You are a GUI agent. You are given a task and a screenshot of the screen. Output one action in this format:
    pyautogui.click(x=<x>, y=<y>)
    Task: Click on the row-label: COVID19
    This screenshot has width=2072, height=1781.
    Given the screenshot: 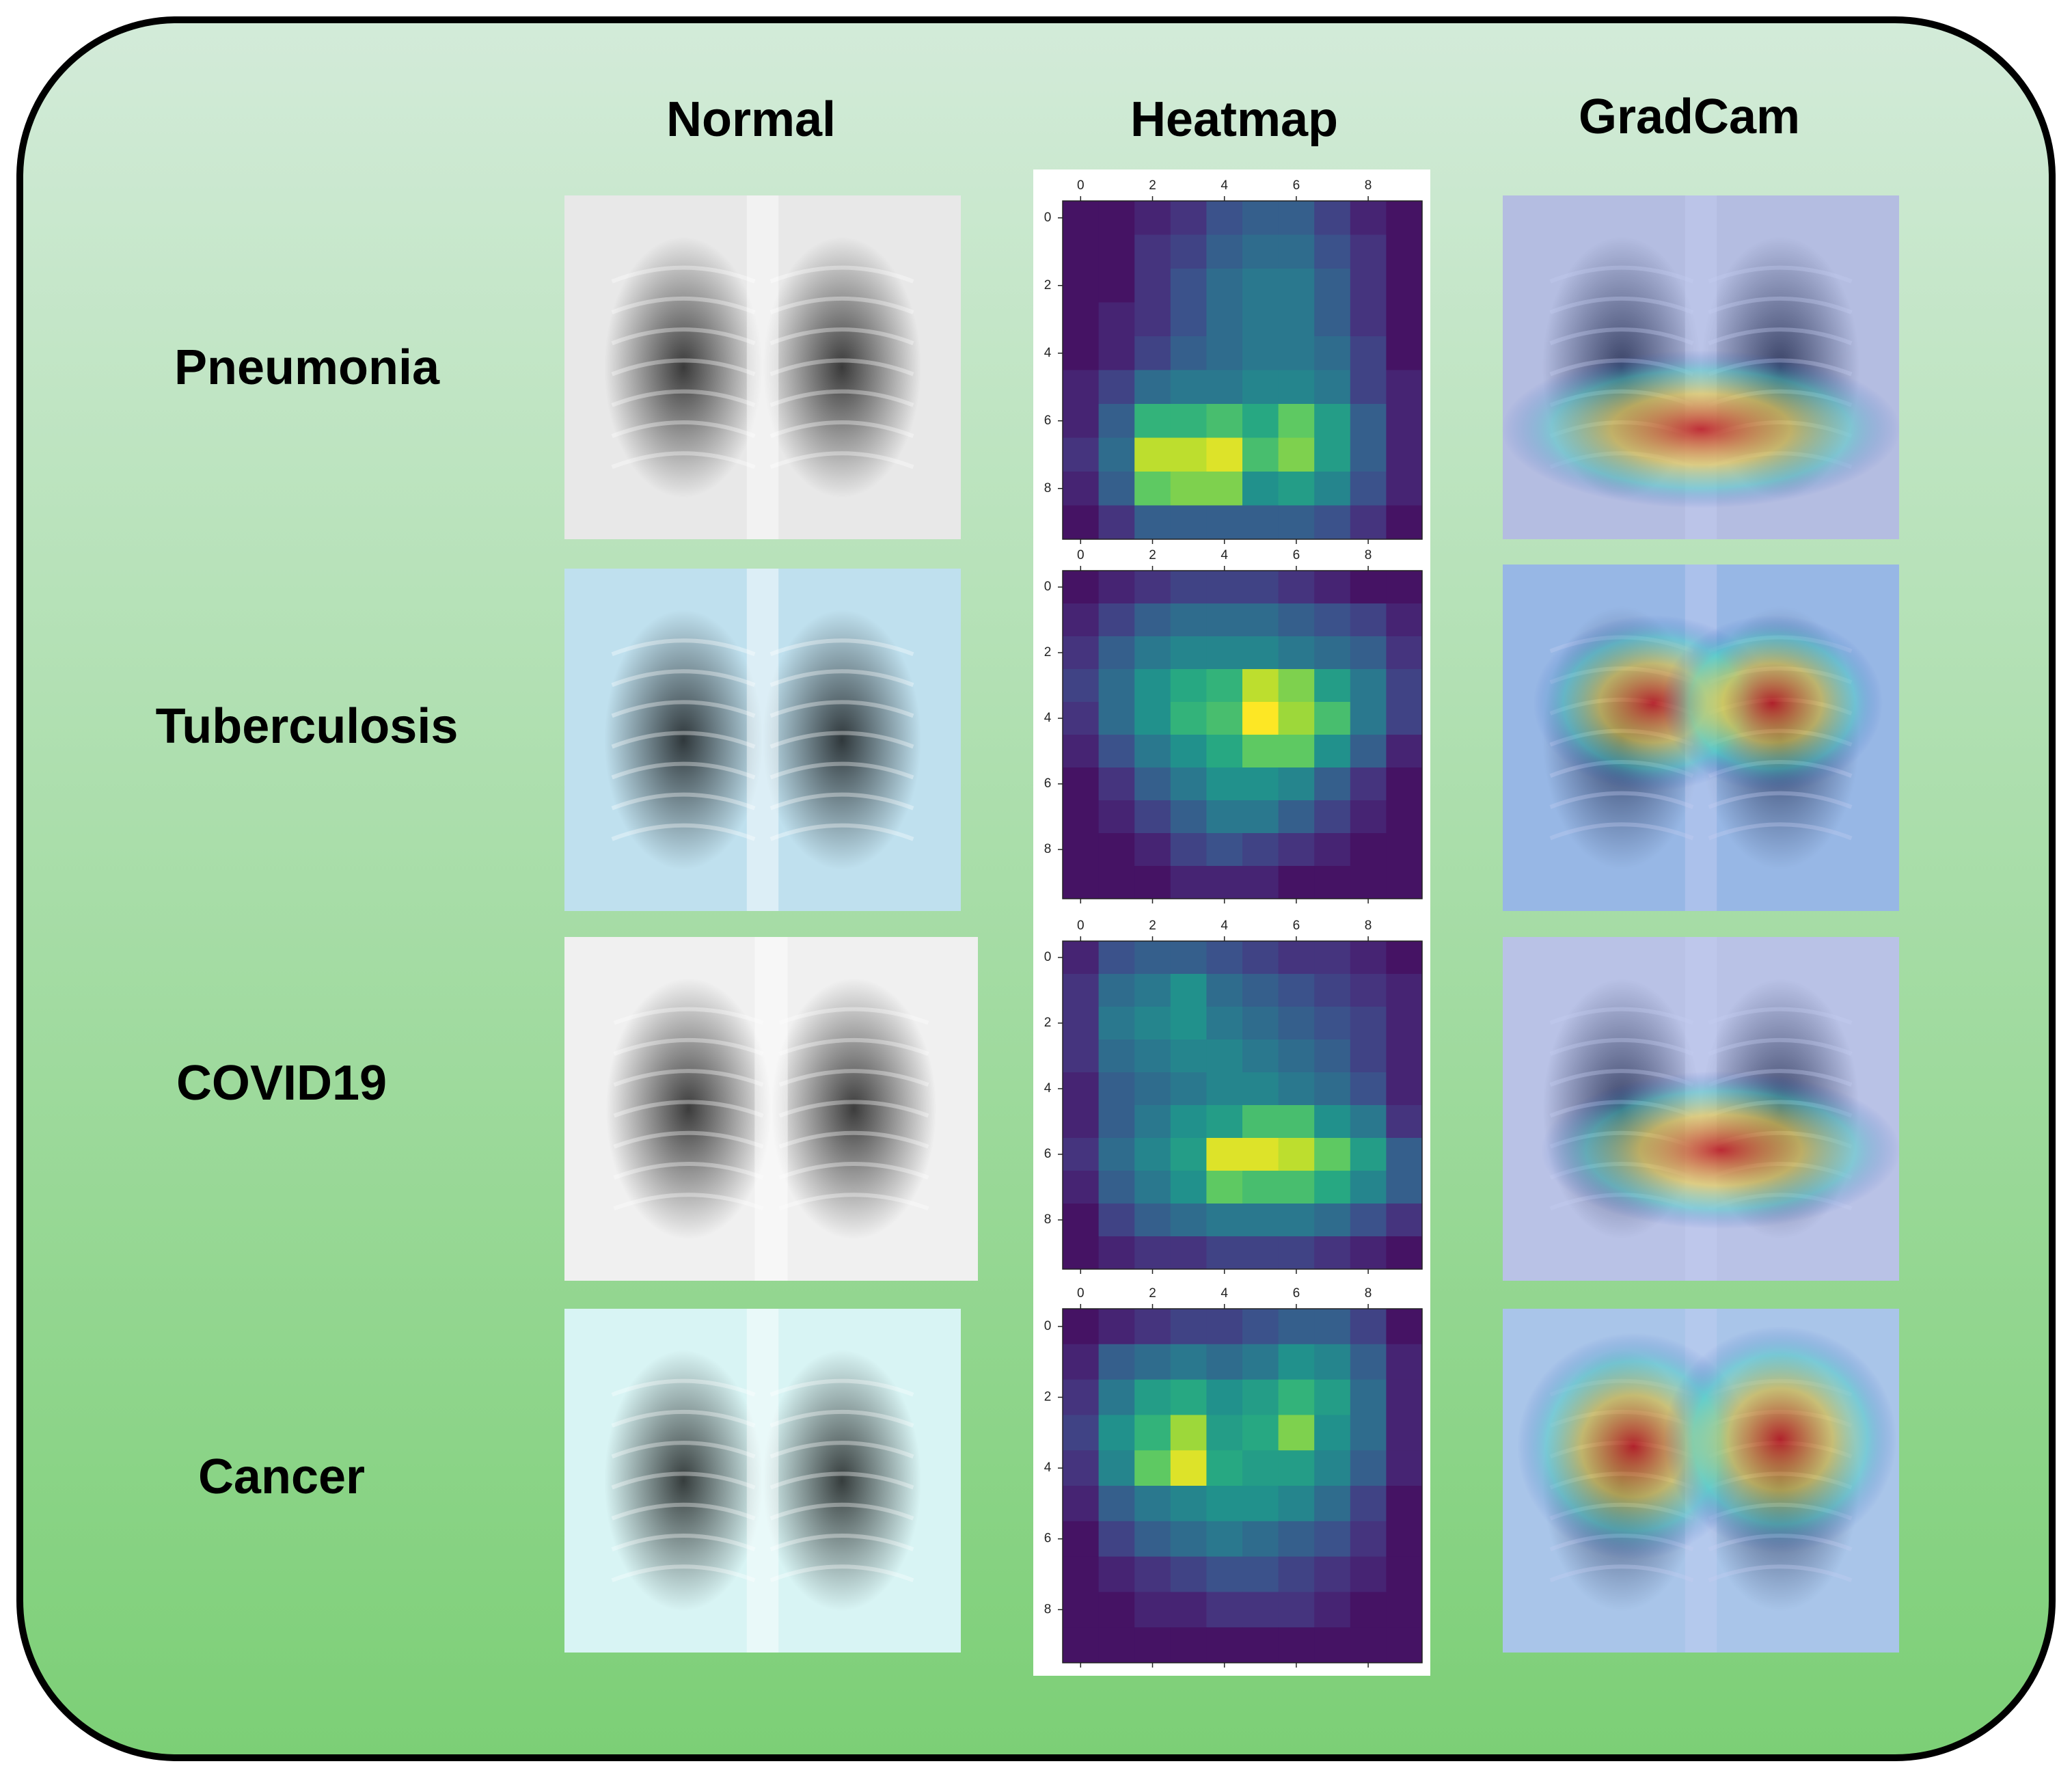 What is the action you would take?
    pyautogui.click(x=281, y=1083)
    